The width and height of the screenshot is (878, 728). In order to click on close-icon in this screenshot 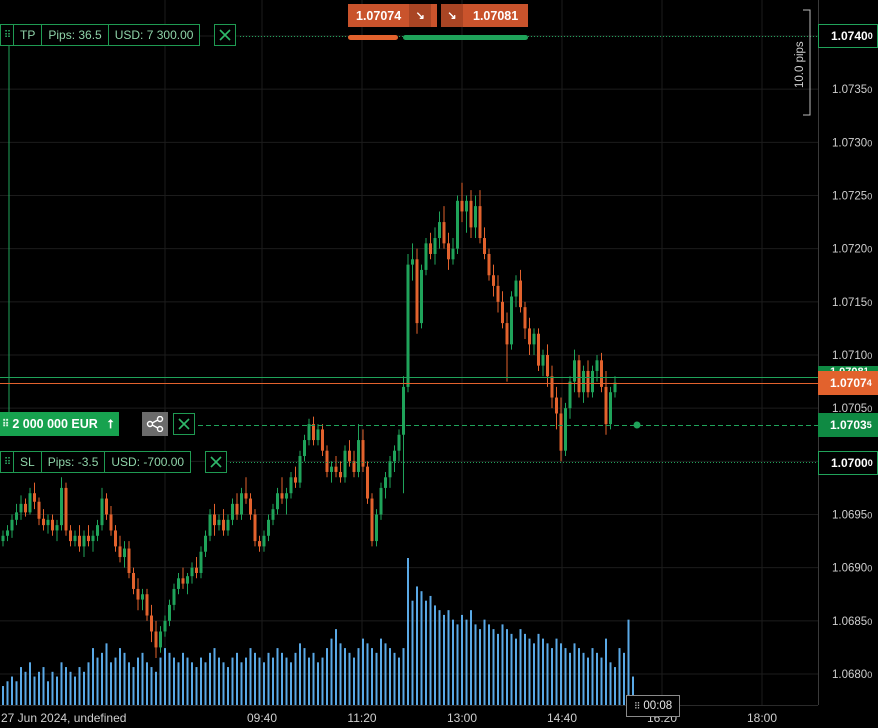, I will do `click(225, 35)`.